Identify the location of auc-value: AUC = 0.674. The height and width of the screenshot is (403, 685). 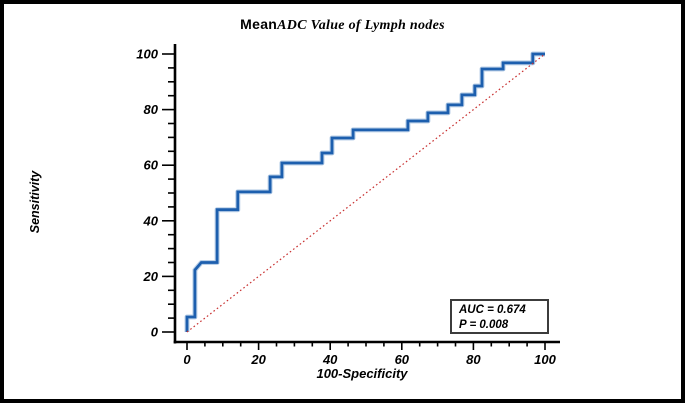
(492, 310).